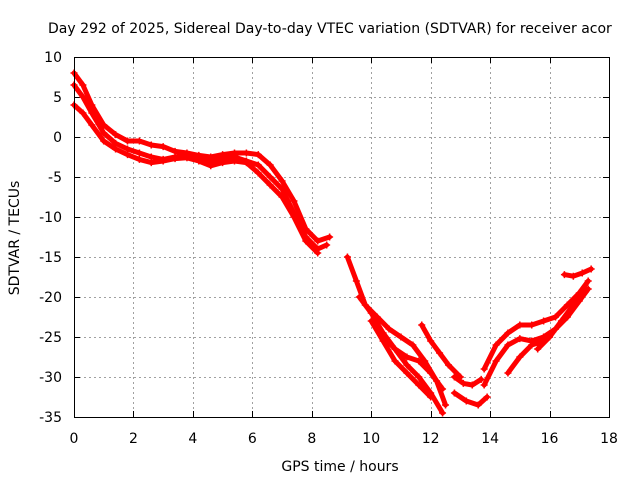 The height and width of the screenshot is (480, 640). Describe the element at coordinates (50, 338) in the screenshot. I see `y-tick-label: -25` at that location.